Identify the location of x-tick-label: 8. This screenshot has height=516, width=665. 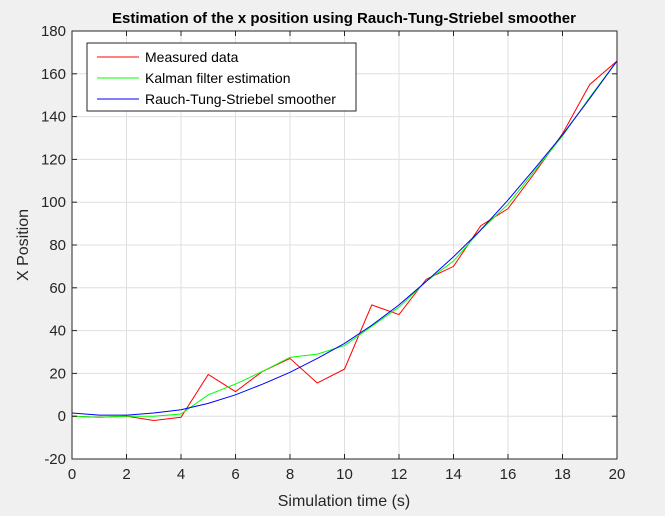
(290, 474).